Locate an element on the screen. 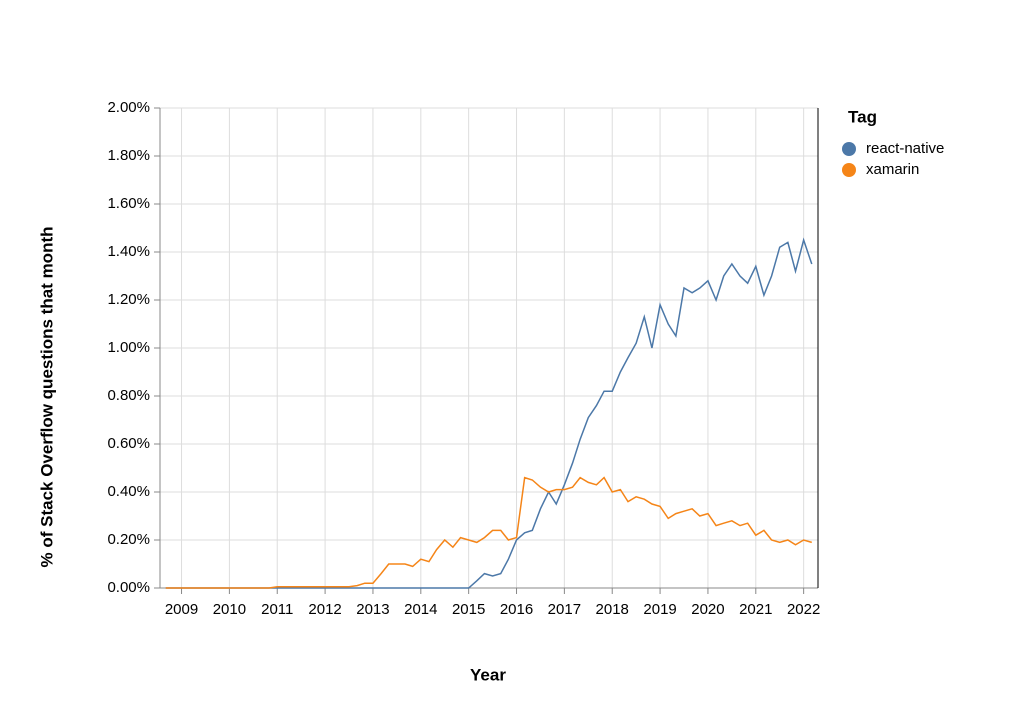 The width and height of the screenshot is (1024, 710). y-tick-label: 1.00% is located at coordinates (128, 347).